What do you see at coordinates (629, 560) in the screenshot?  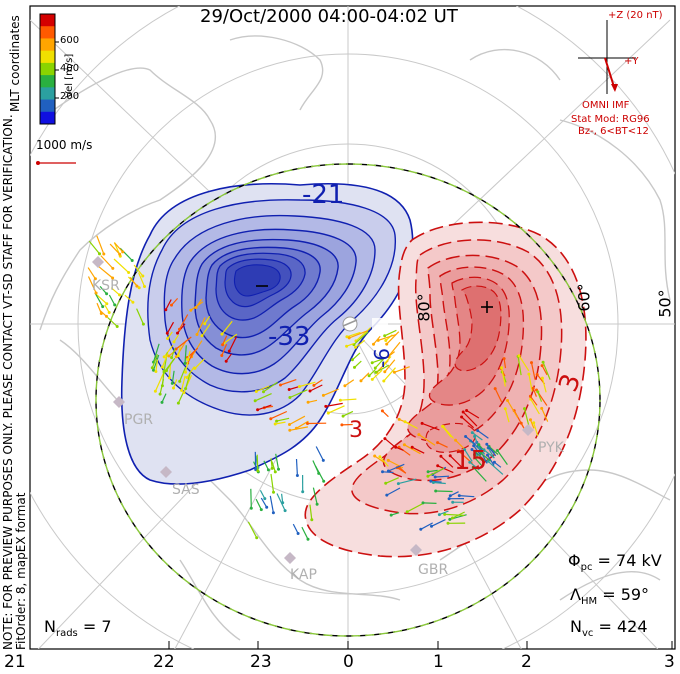 I see `phi-value: = 74 kV` at bounding box center [629, 560].